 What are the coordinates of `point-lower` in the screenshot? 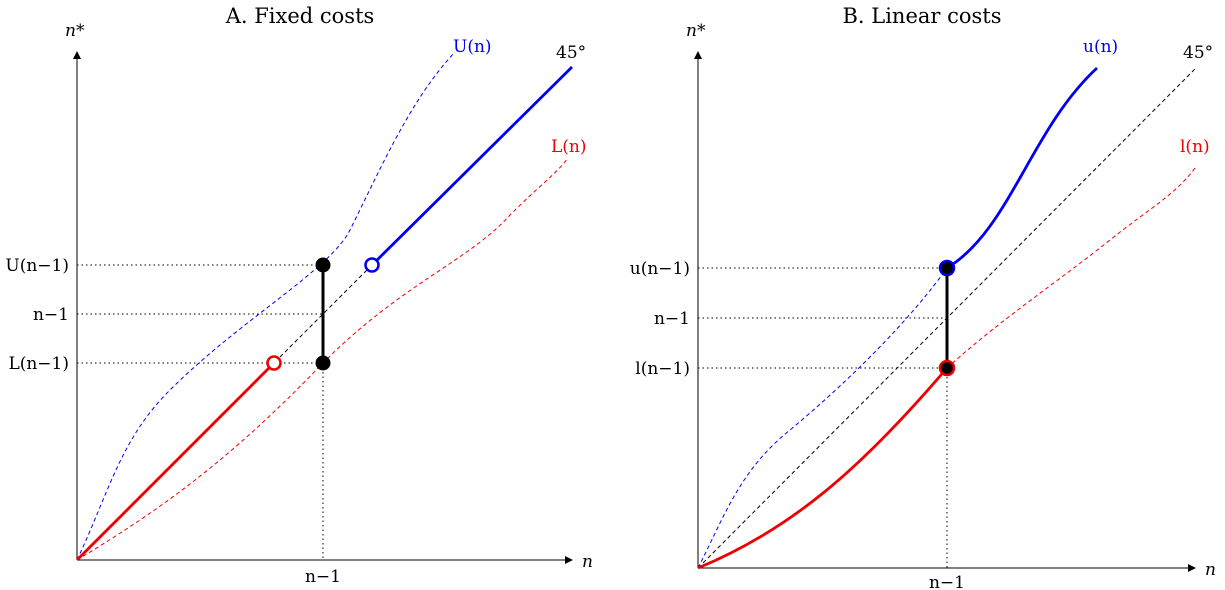 It's located at (947, 368).